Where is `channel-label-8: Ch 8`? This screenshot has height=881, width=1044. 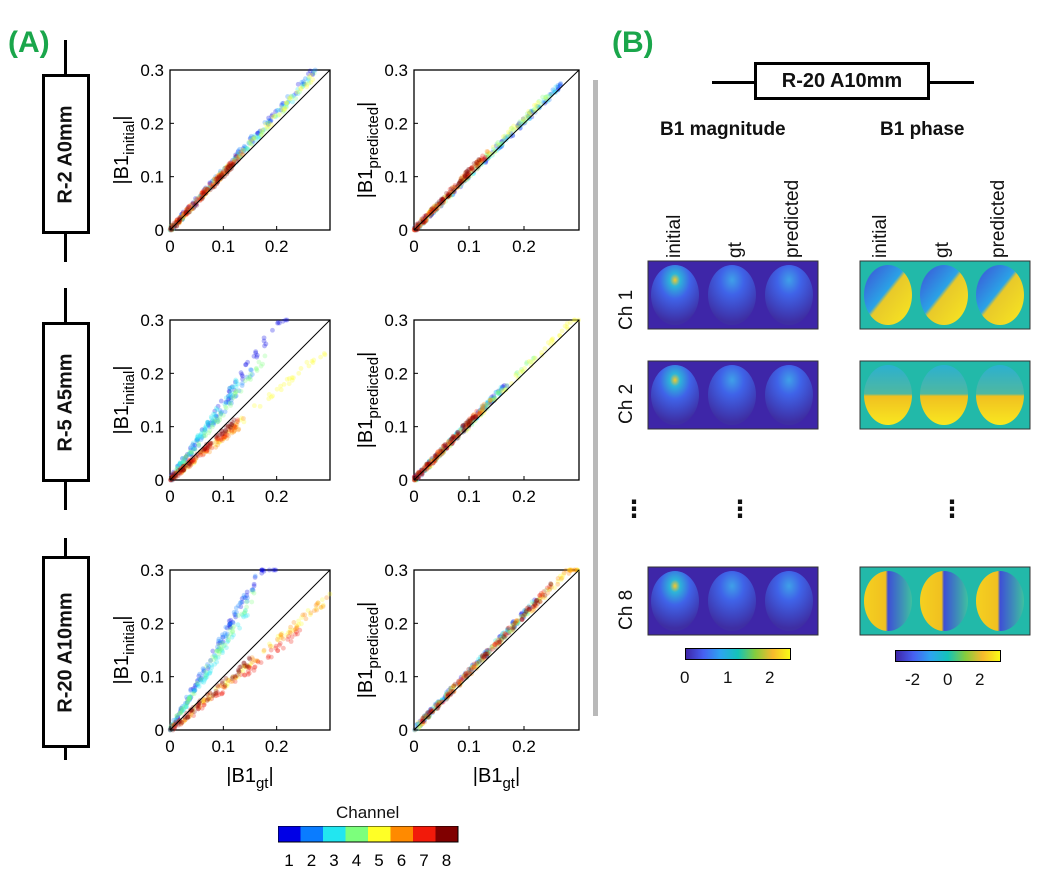
channel-label-8: Ch 8 is located at coordinates (626, 609).